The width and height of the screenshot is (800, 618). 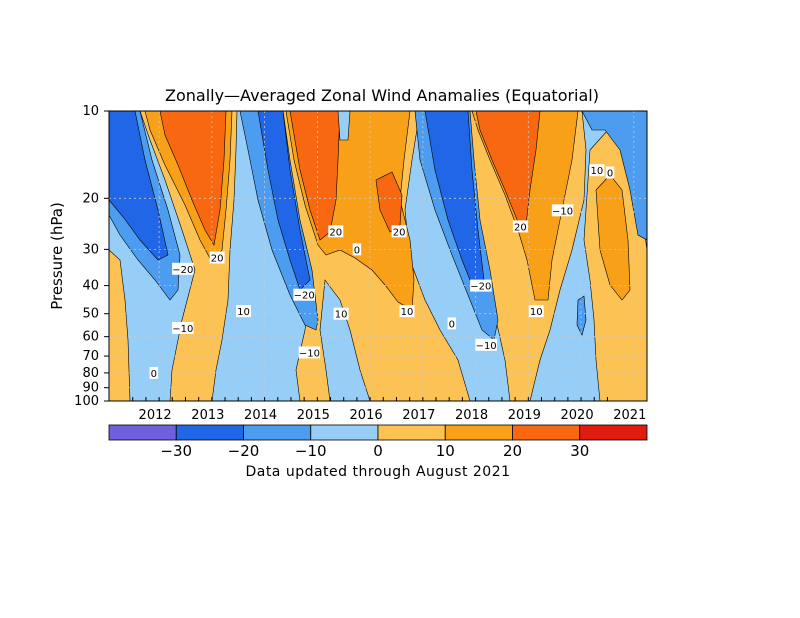 I want to click on x-tick-label: 2017, so click(x=418, y=415).